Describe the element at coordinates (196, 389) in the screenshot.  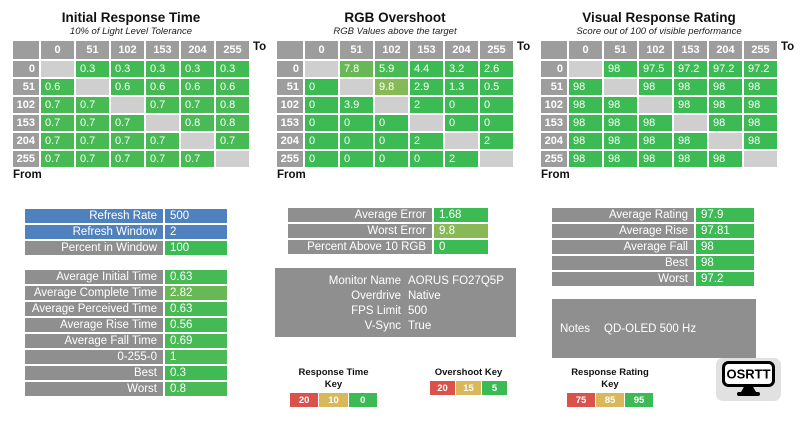
I see `summary-value: 0.8` at that location.